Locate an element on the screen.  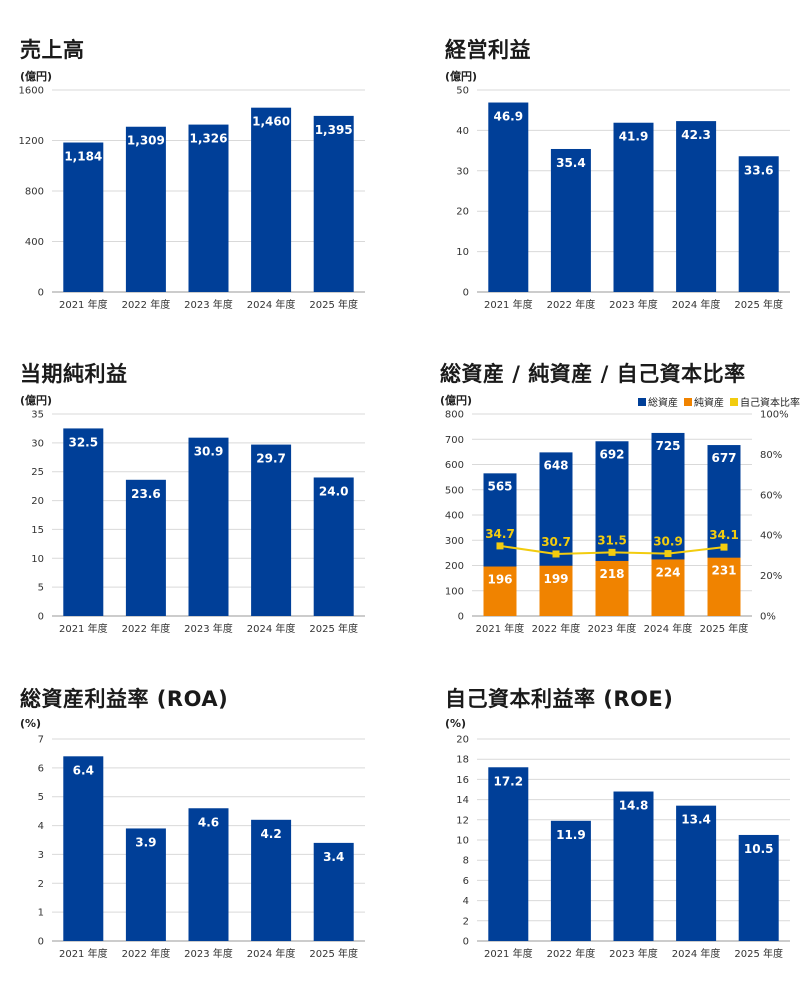
y-tick-label: 2 is located at coordinates (41, 884).